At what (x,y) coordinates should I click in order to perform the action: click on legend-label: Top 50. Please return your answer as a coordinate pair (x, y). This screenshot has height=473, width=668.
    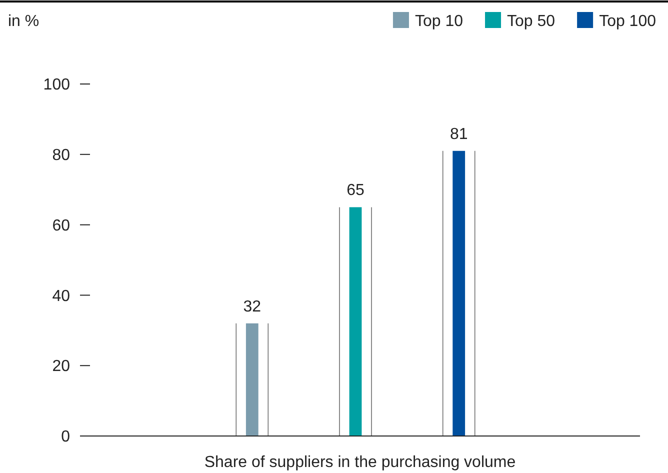
    Looking at the image, I should click on (531, 21).